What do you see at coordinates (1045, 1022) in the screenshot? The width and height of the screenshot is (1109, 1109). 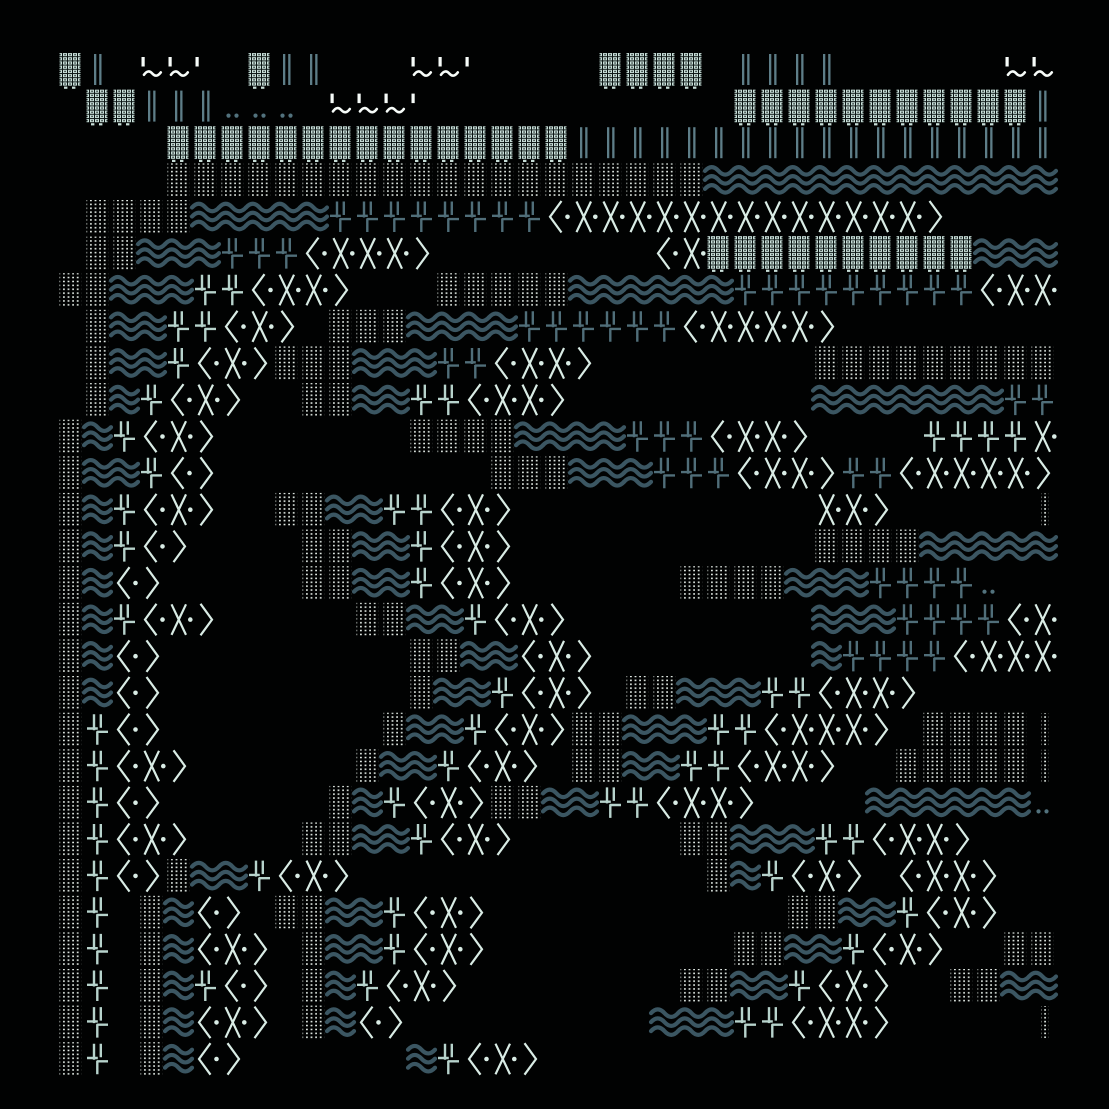 I see `tile-dot-sliver` at bounding box center [1045, 1022].